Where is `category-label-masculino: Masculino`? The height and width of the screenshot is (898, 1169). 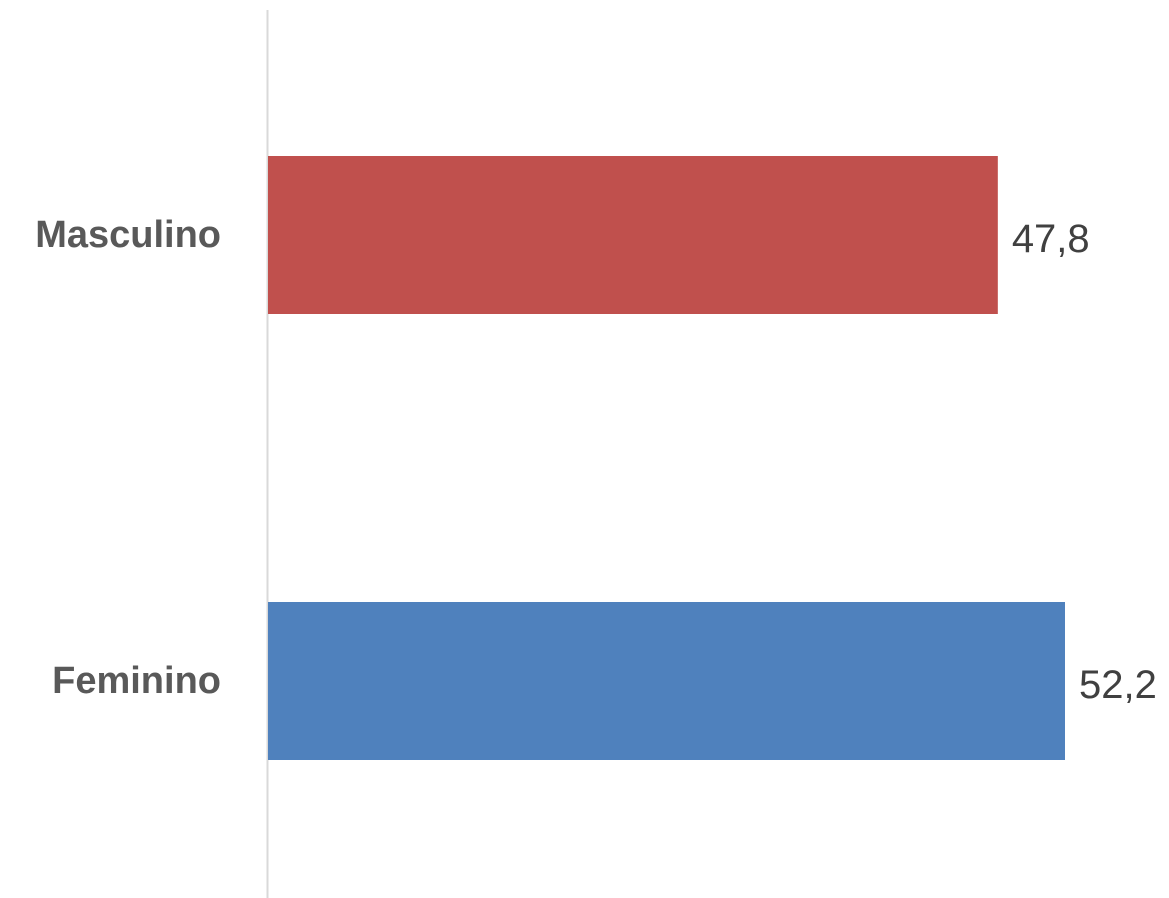
category-label-masculino: Masculino is located at coordinates (128, 235).